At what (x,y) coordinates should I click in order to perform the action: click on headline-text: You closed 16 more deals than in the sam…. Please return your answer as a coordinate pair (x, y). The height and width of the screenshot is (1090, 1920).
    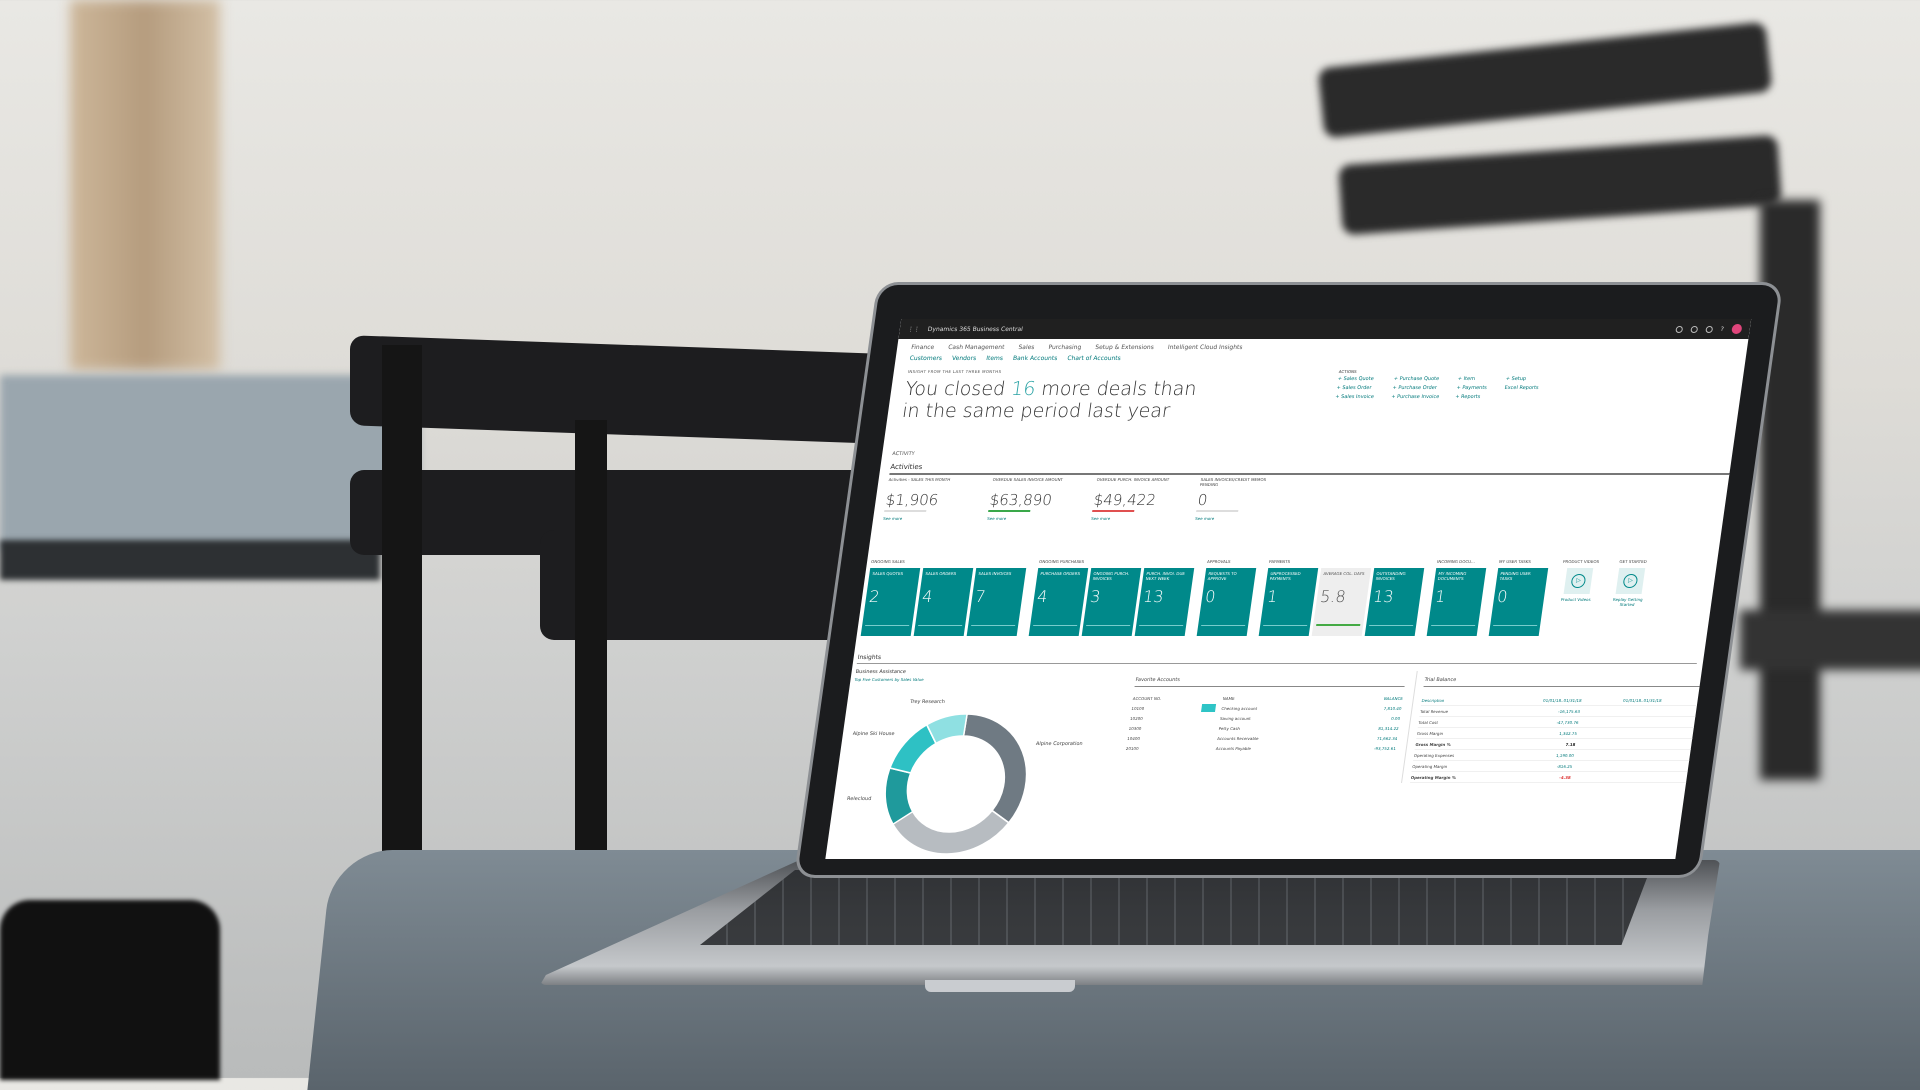
    Looking at the image, I should click on (1054, 400).